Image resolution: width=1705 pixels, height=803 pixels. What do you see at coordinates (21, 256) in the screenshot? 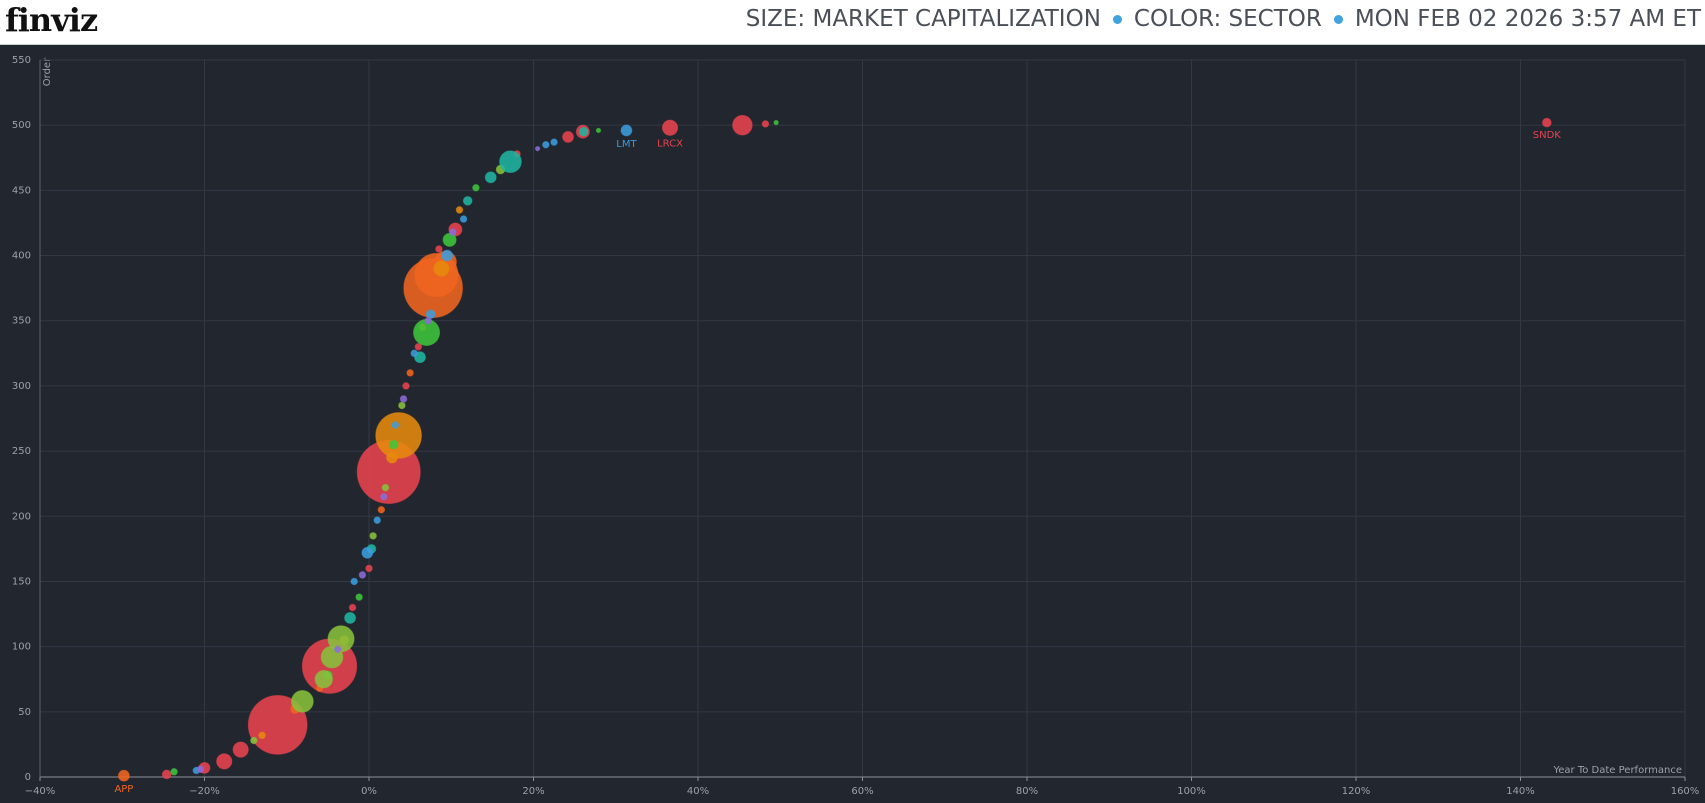
I see `y-tick-label: 400` at bounding box center [21, 256].